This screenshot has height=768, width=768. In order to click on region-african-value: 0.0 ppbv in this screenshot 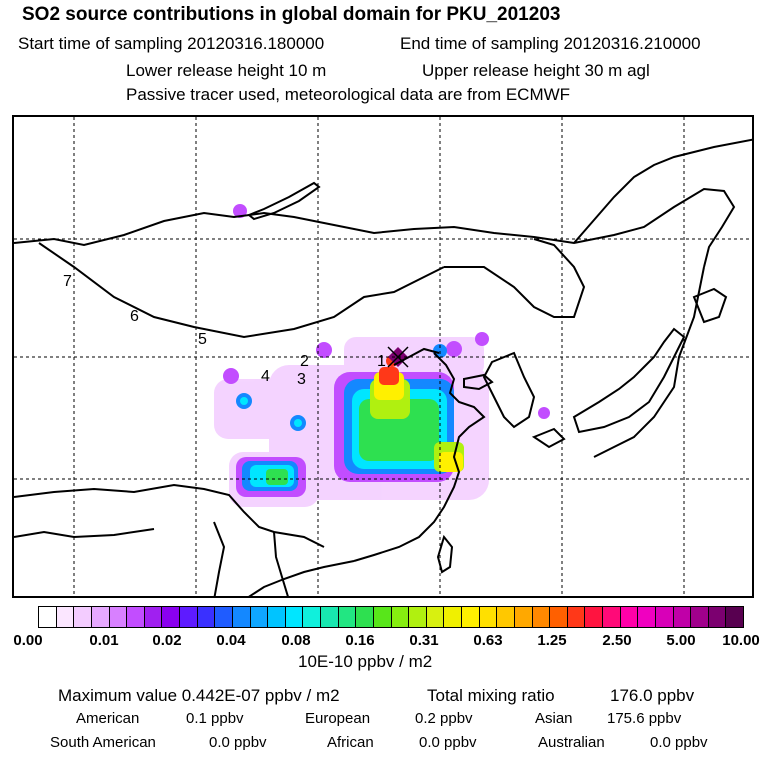, I will do `click(448, 742)`.